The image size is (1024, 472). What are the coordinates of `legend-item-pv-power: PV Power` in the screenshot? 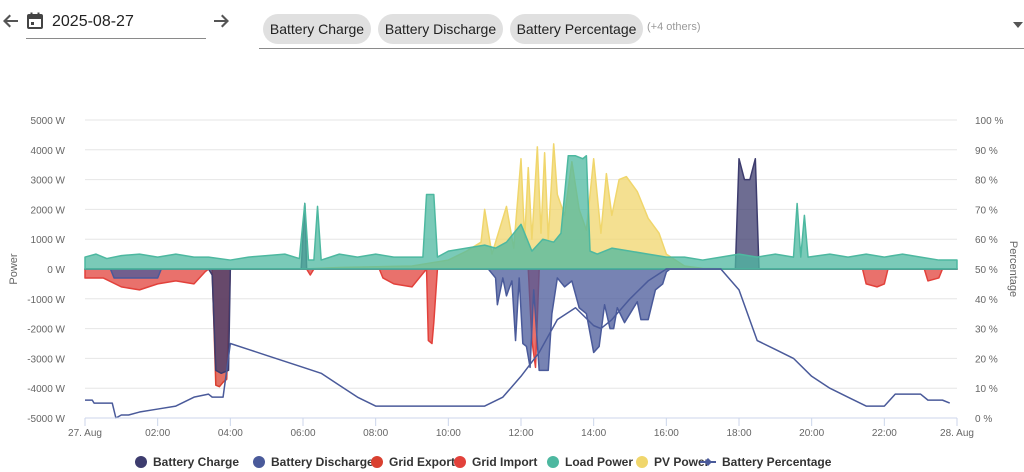 It's located at (673, 462).